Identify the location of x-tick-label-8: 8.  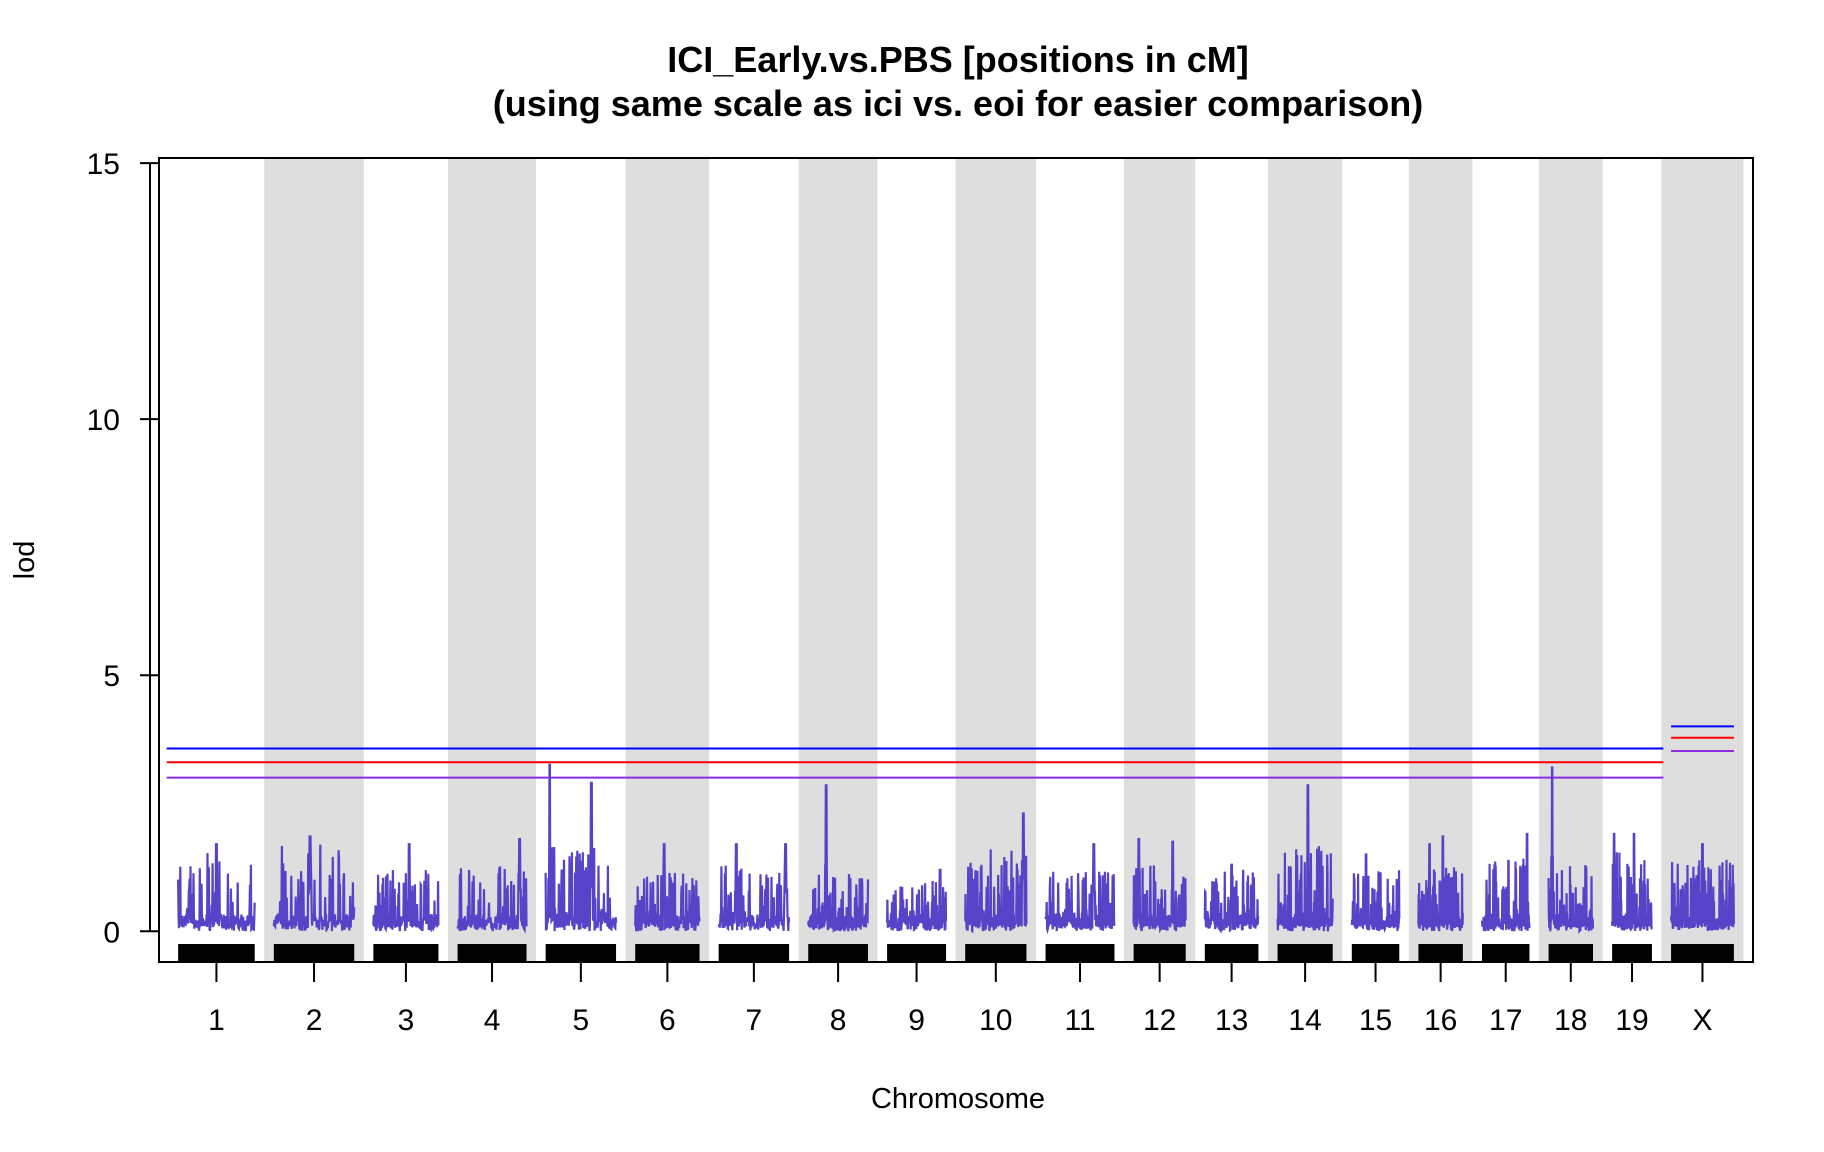
(838, 1020).